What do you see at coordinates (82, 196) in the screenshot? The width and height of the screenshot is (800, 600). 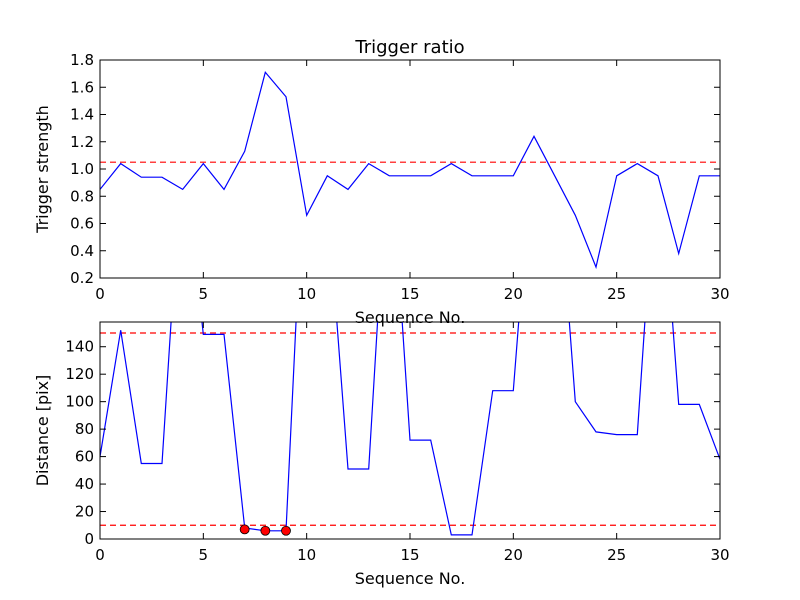 I see `y-tick-label: 0.8` at bounding box center [82, 196].